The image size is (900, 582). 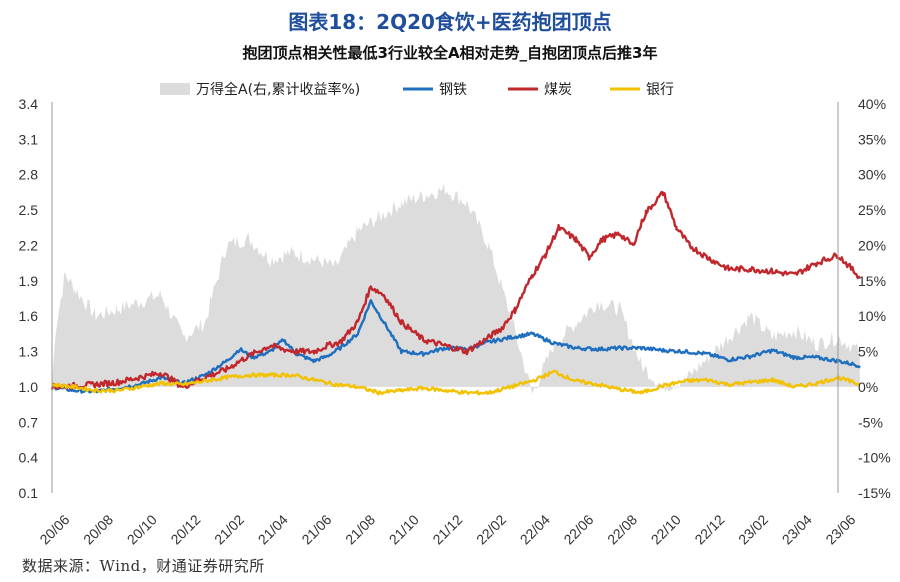 I want to click on left-tick-label: 2.8, so click(x=29, y=175).